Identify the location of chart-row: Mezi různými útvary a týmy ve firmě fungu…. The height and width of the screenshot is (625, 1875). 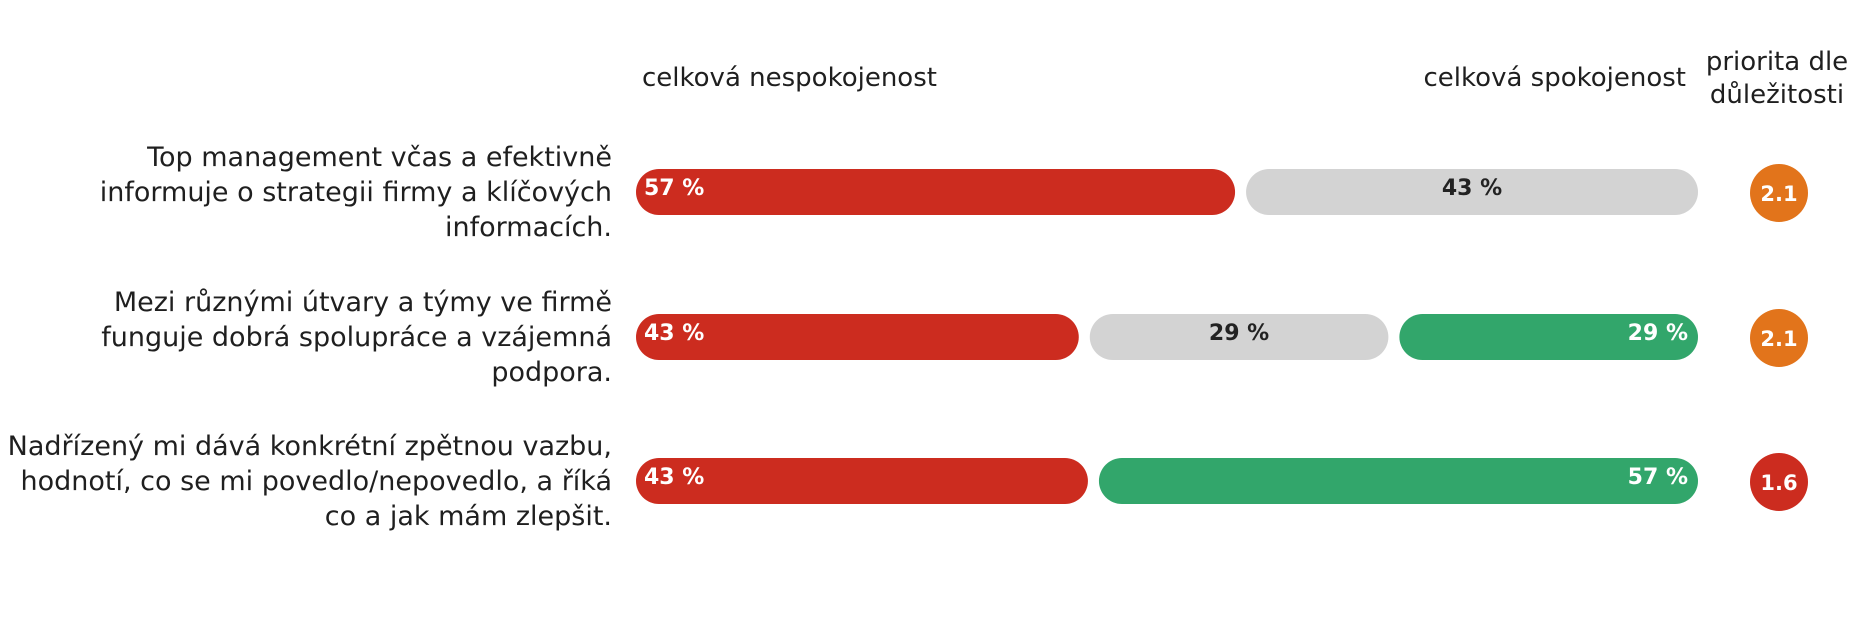
(954, 337).